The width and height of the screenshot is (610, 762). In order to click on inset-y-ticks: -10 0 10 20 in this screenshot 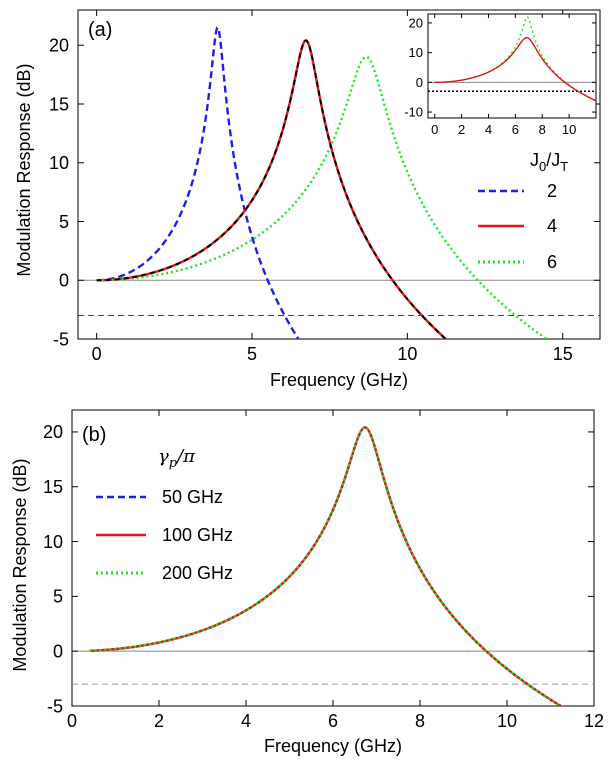, I will do `click(500, 67)`.